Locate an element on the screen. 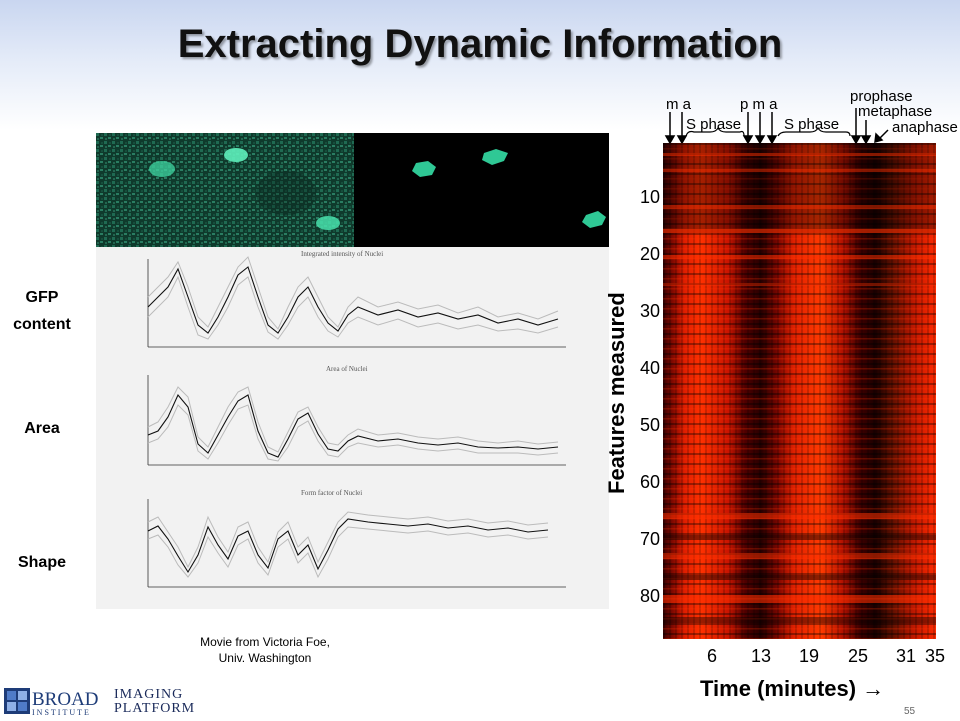 This screenshot has width=960, height=721. x-tick-35: 35 is located at coordinates (935, 656).